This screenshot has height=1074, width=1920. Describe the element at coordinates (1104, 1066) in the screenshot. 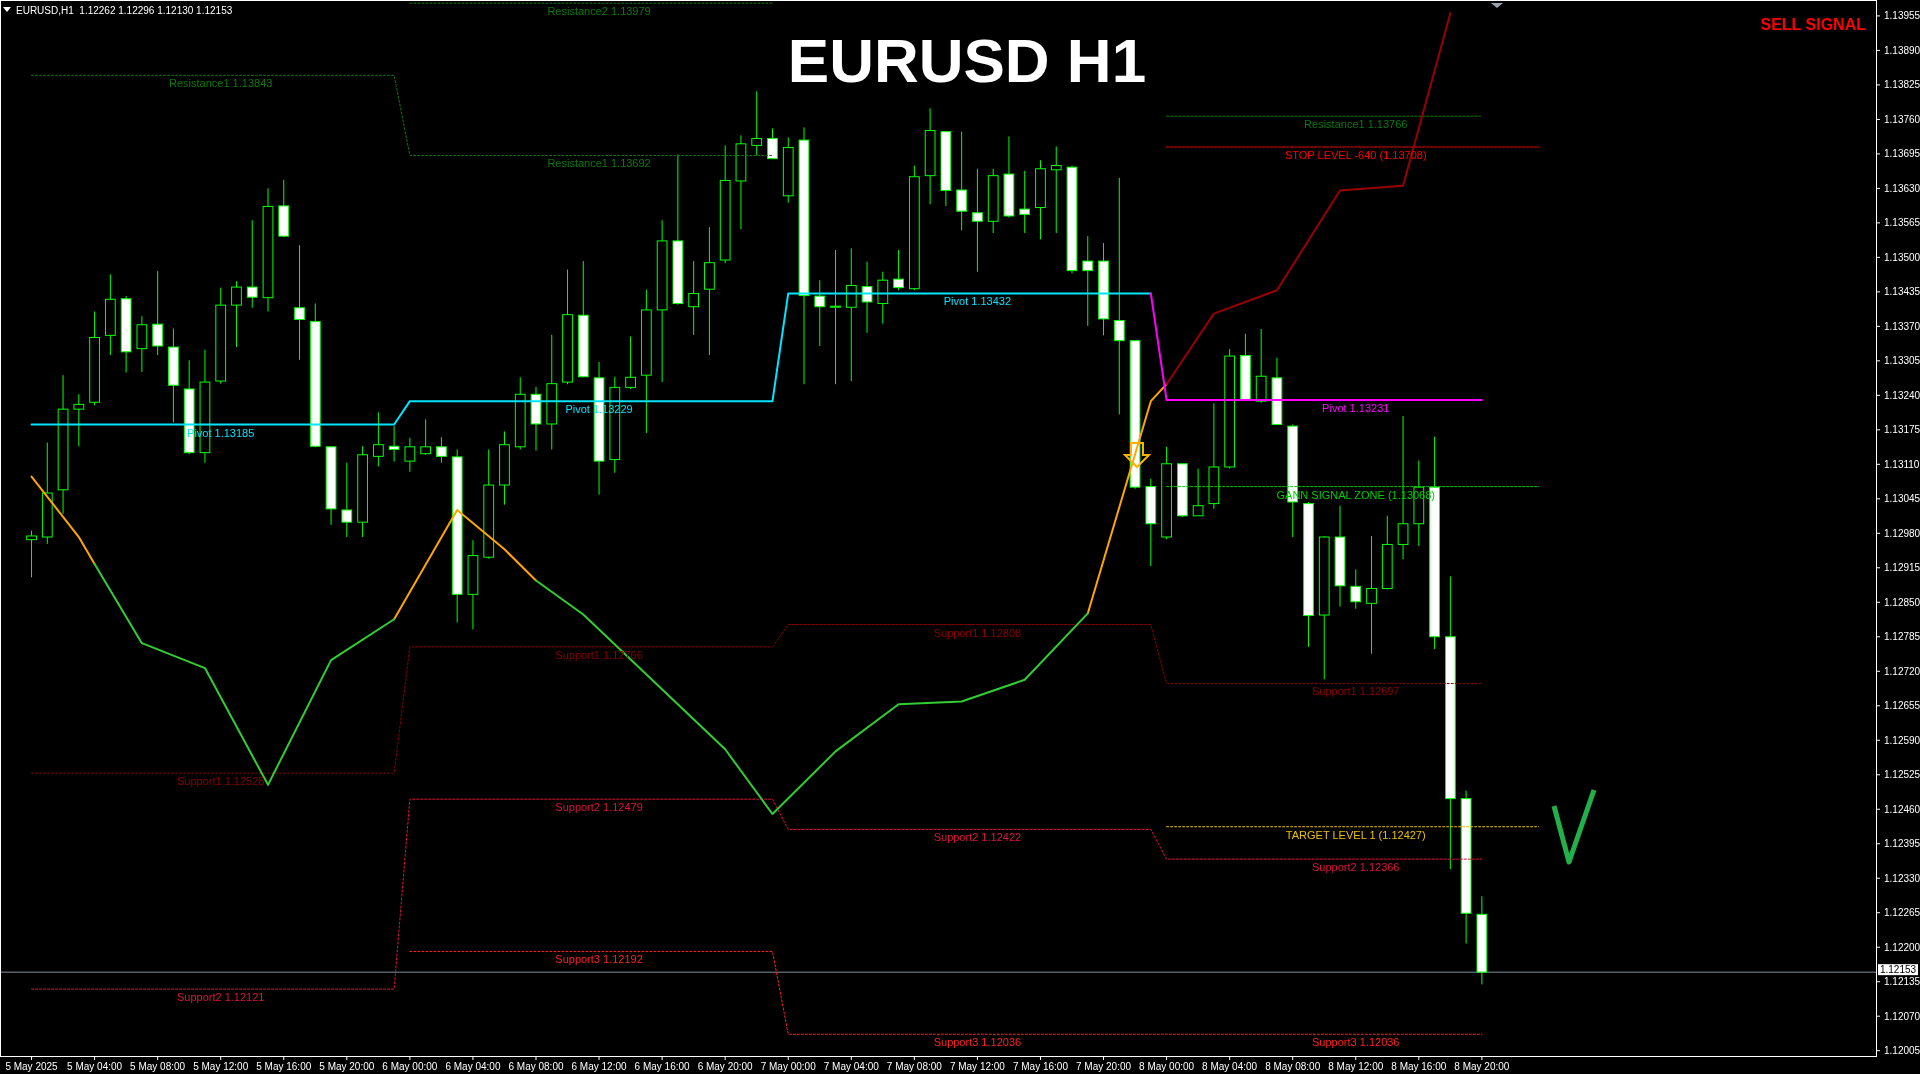

I see `x-tick-label: 7 May 20:00` at that location.